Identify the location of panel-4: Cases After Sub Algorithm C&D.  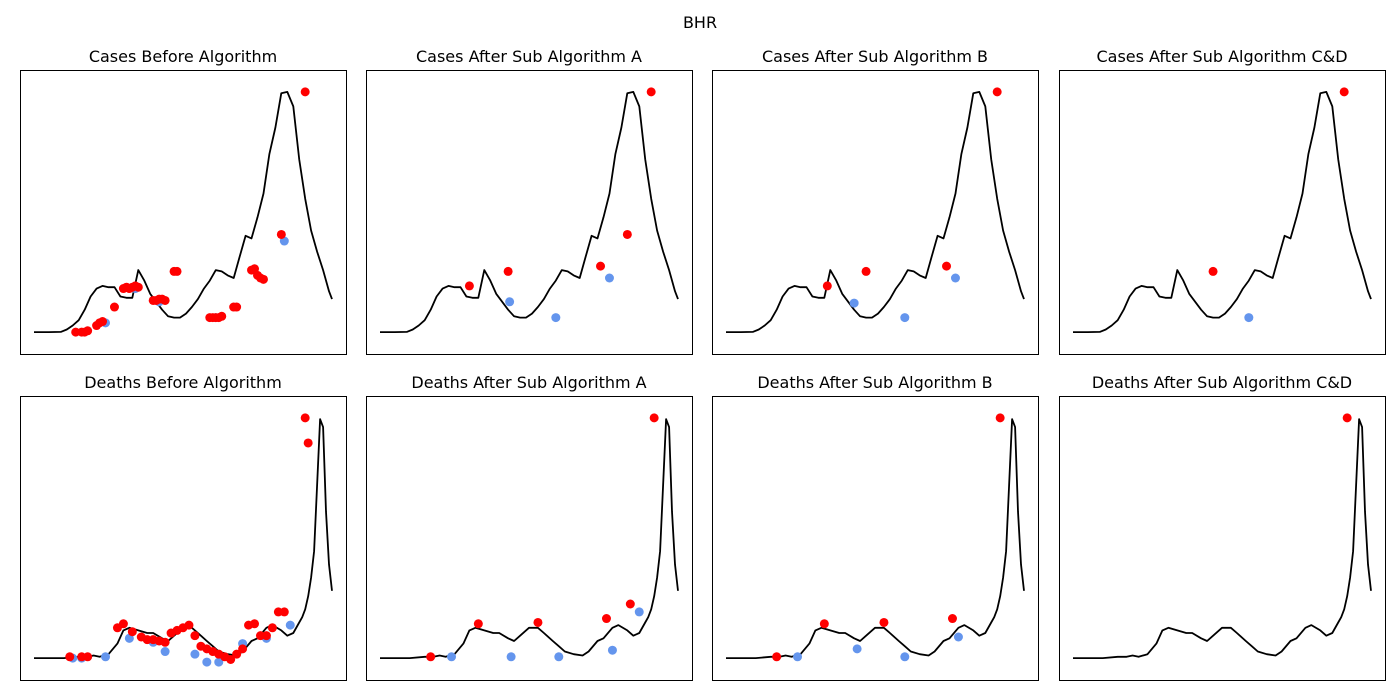
(1222, 201).